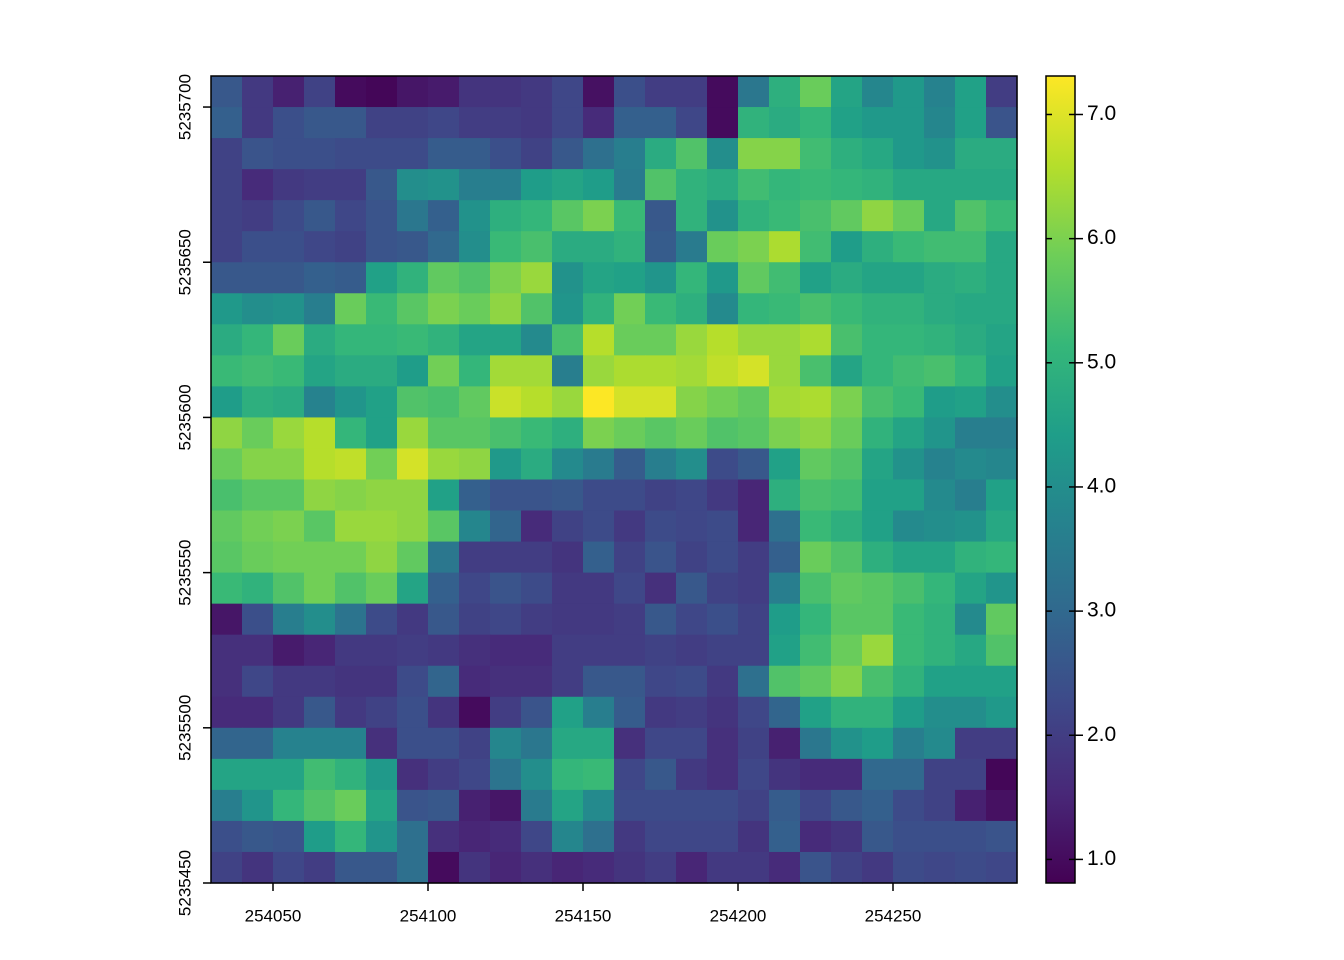 This screenshot has height=960, width=1344. What do you see at coordinates (1101, 610) in the screenshot?
I see `colorbar-tick-label: 3.0` at bounding box center [1101, 610].